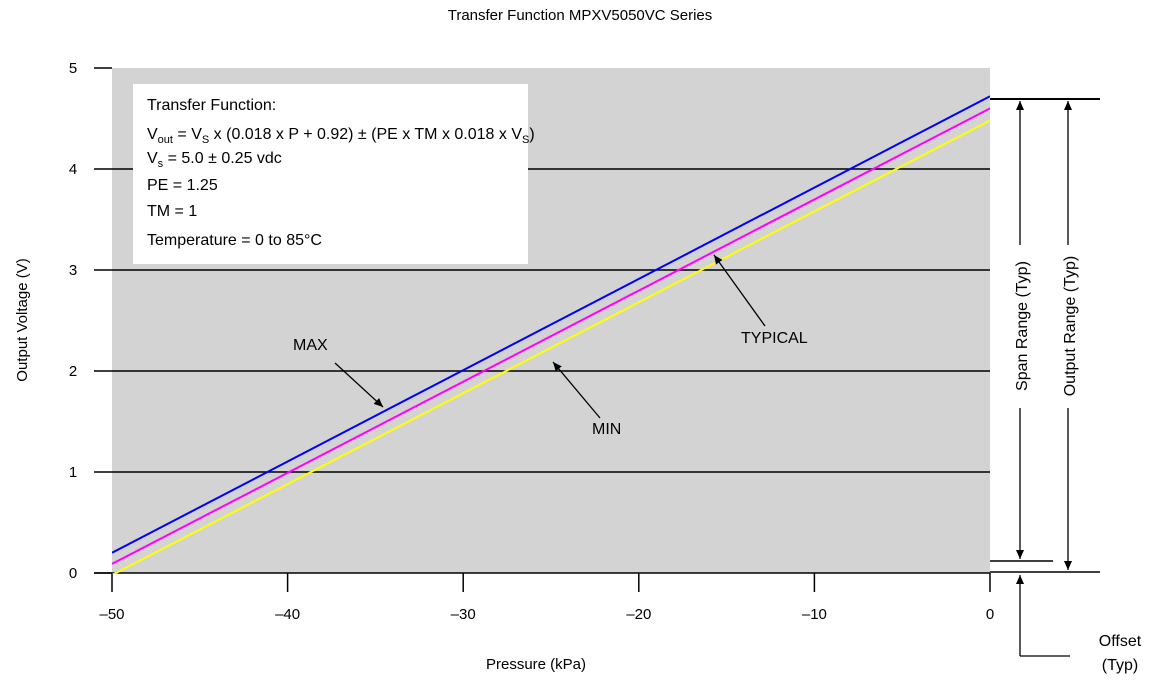 The height and width of the screenshot is (687, 1159). I want to click on x-axis-label: Pressure (kPa), so click(536, 664).